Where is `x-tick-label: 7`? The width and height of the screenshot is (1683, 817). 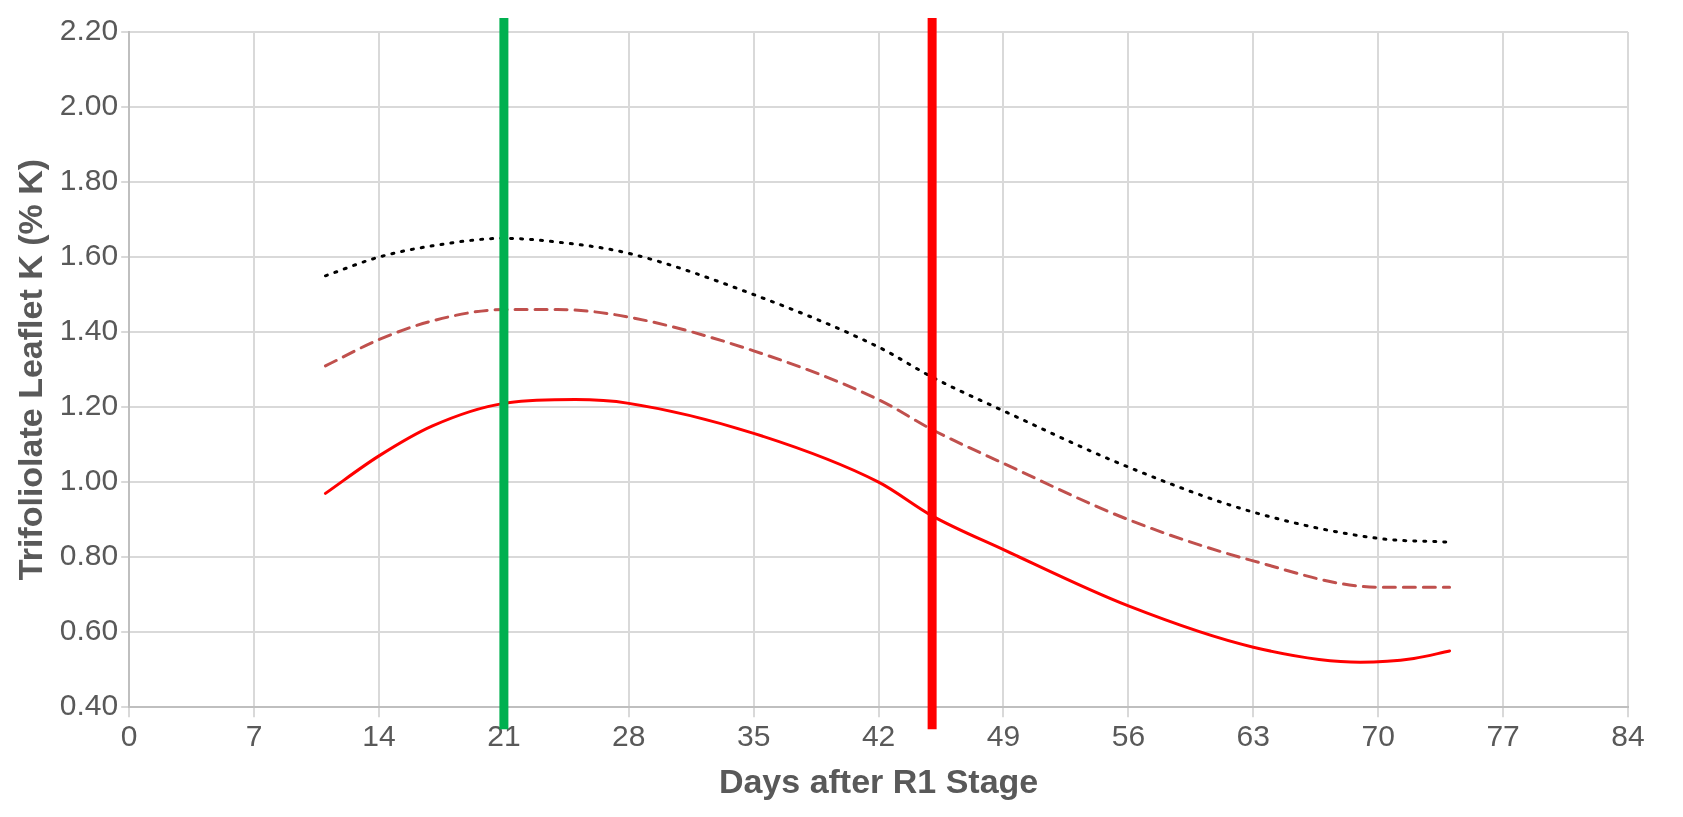
x-tick-label: 7 is located at coordinates (254, 736).